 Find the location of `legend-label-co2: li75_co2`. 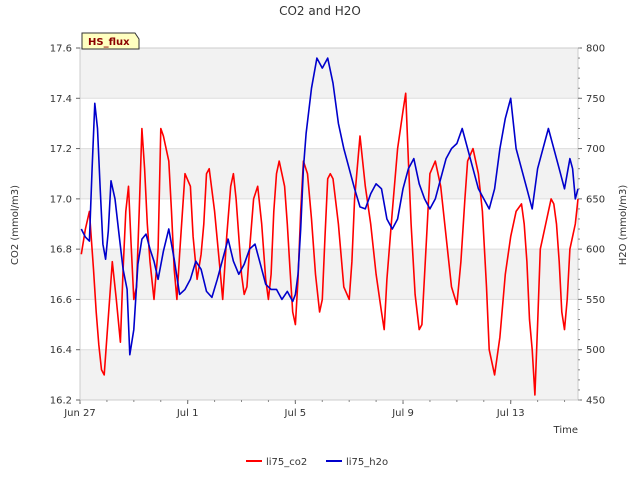

legend-label-co2: li75_co2 is located at coordinates (286, 462).